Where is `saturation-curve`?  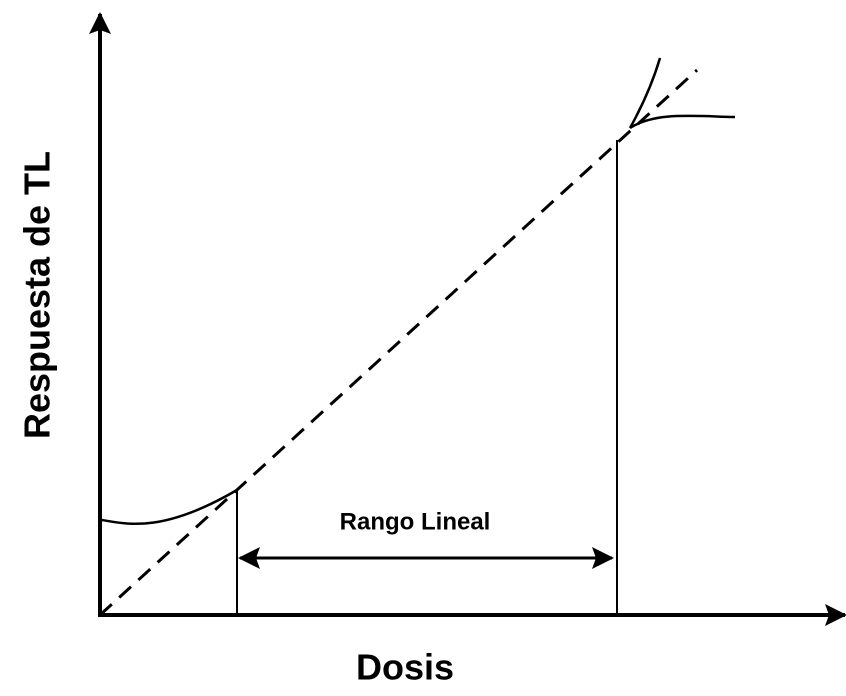
saturation-curve is located at coordinates (682, 122).